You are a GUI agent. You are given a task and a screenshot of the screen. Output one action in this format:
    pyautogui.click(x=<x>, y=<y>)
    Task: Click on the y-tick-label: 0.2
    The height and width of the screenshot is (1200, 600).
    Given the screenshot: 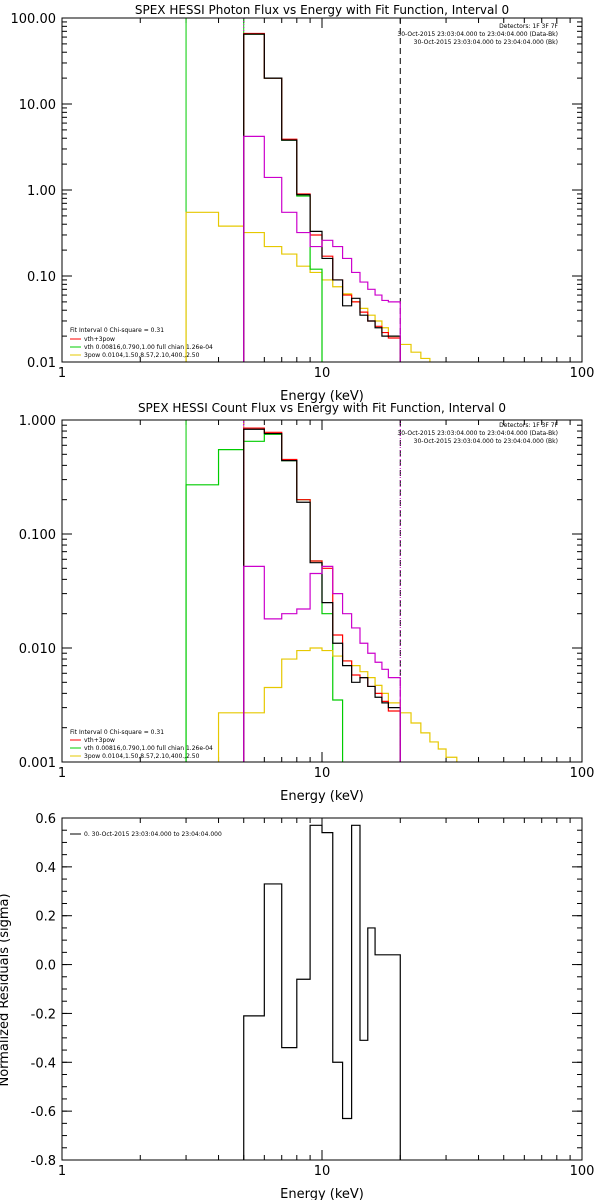 What is the action you would take?
    pyautogui.click(x=45, y=917)
    